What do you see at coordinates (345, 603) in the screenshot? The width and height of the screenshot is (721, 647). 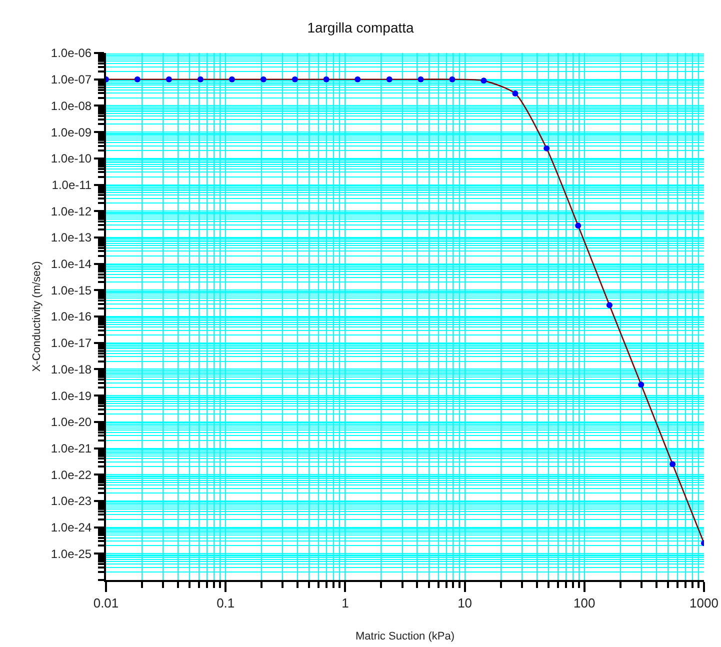 I see `x-tick-label: 1` at bounding box center [345, 603].